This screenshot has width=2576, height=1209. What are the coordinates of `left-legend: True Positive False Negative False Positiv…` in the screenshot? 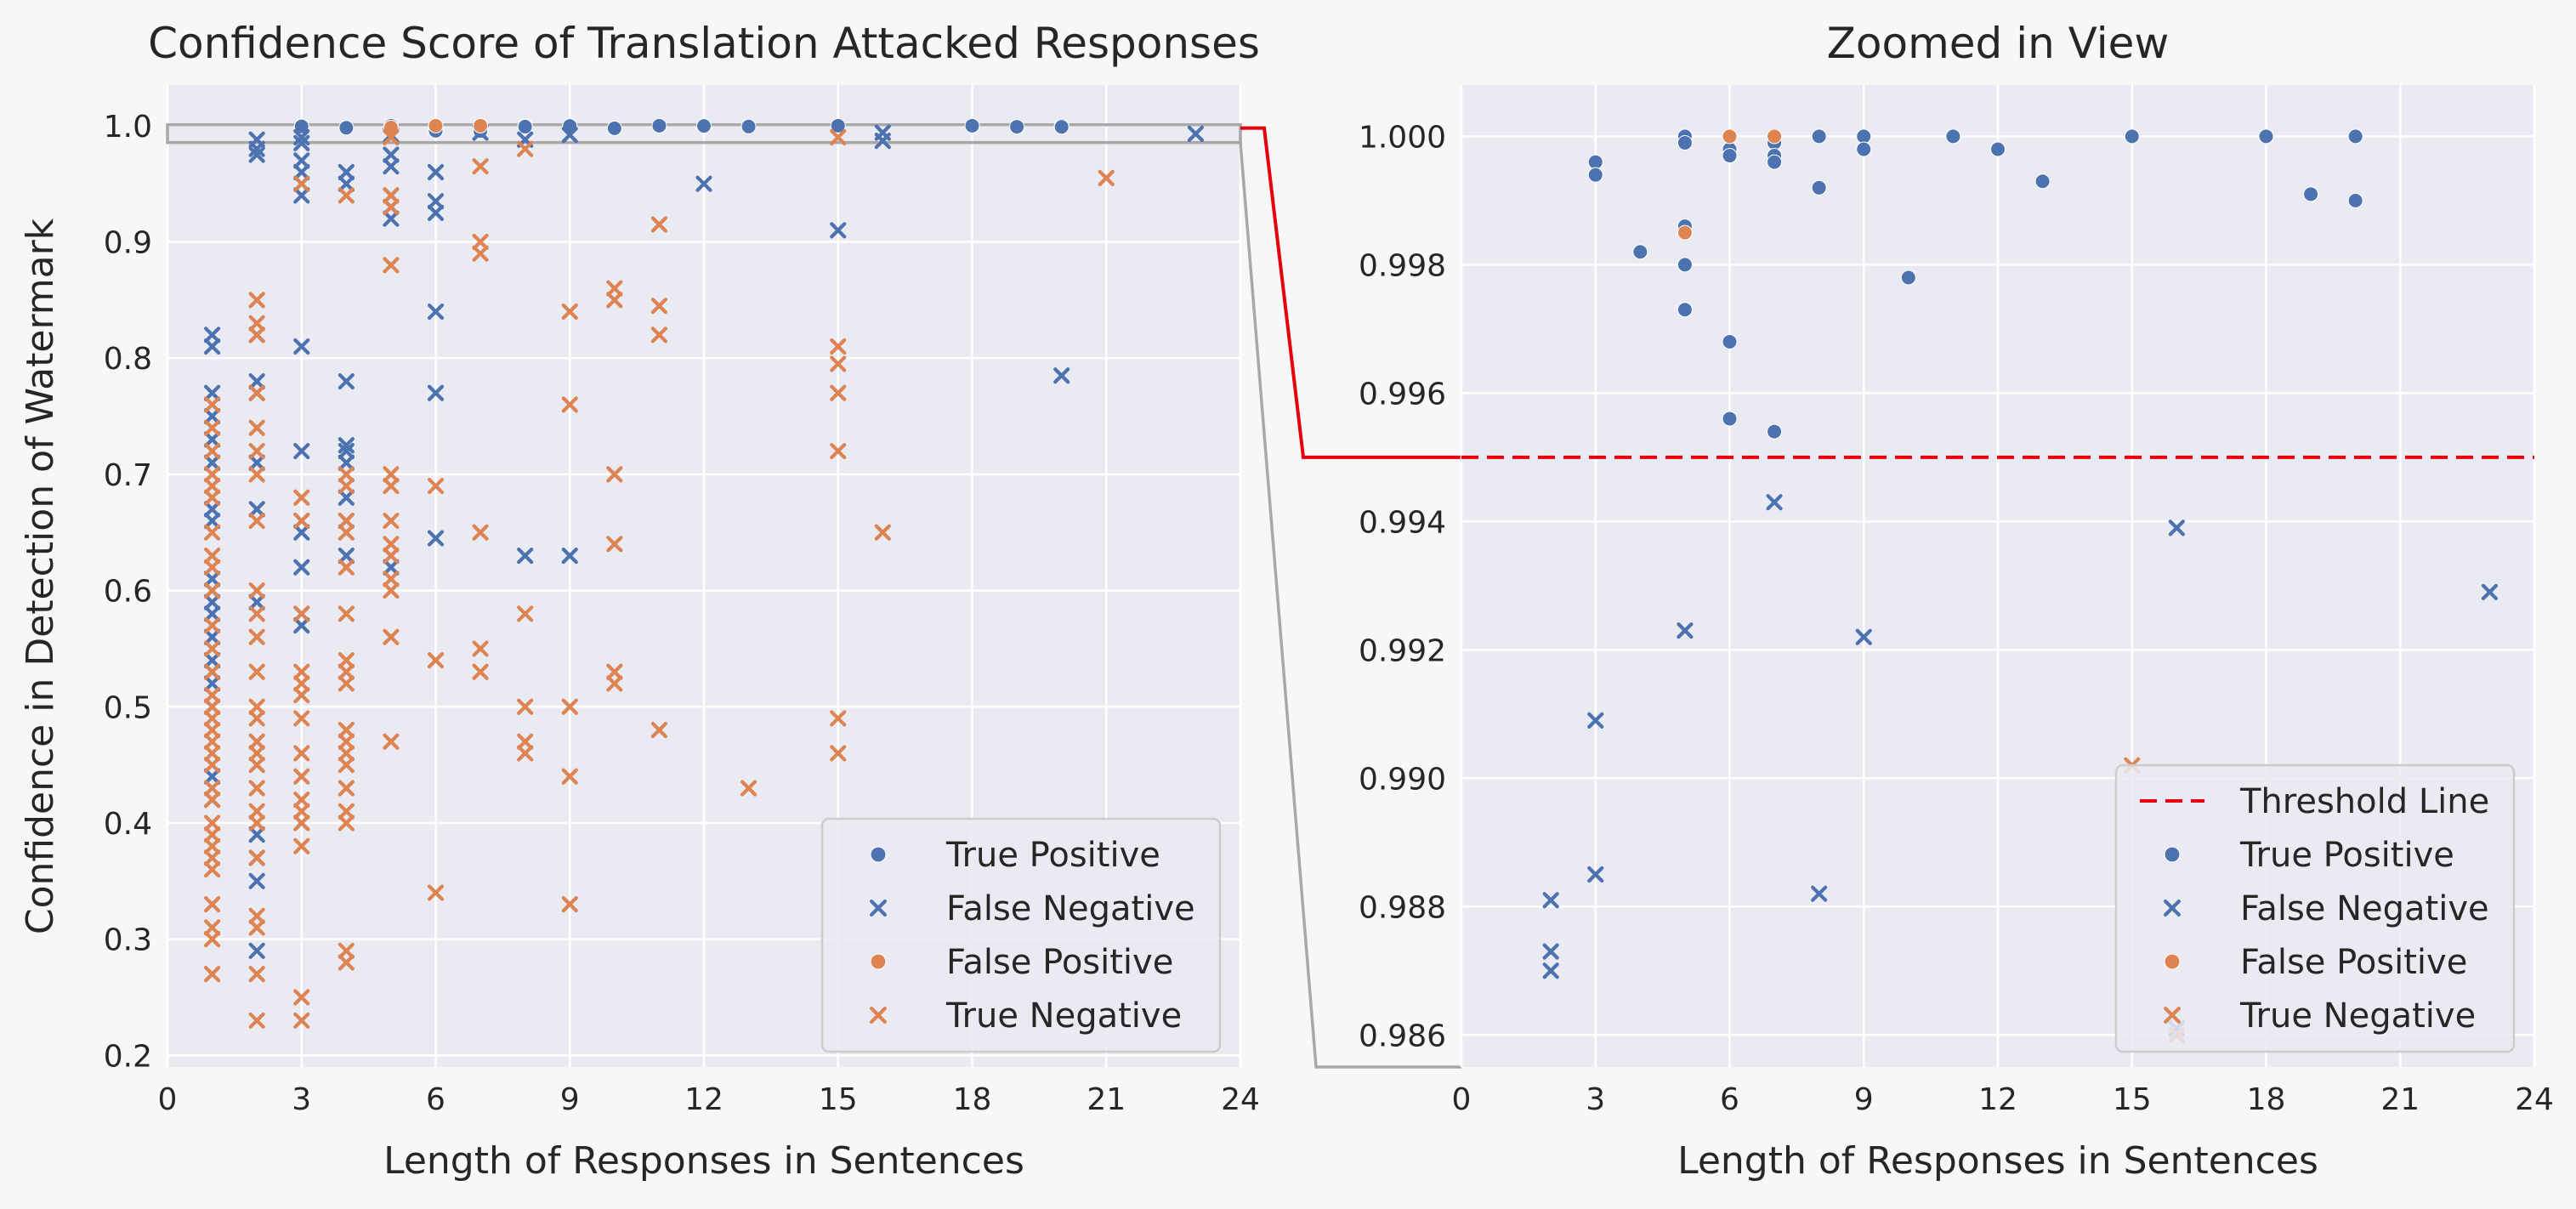 It's located at (1021, 935).